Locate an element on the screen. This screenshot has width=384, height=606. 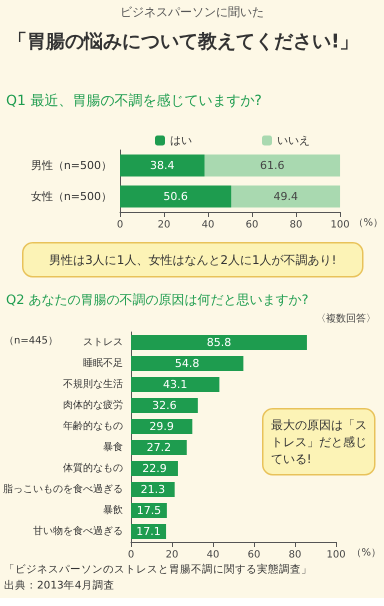
data-label: 38.4 is located at coordinates (162, 165).